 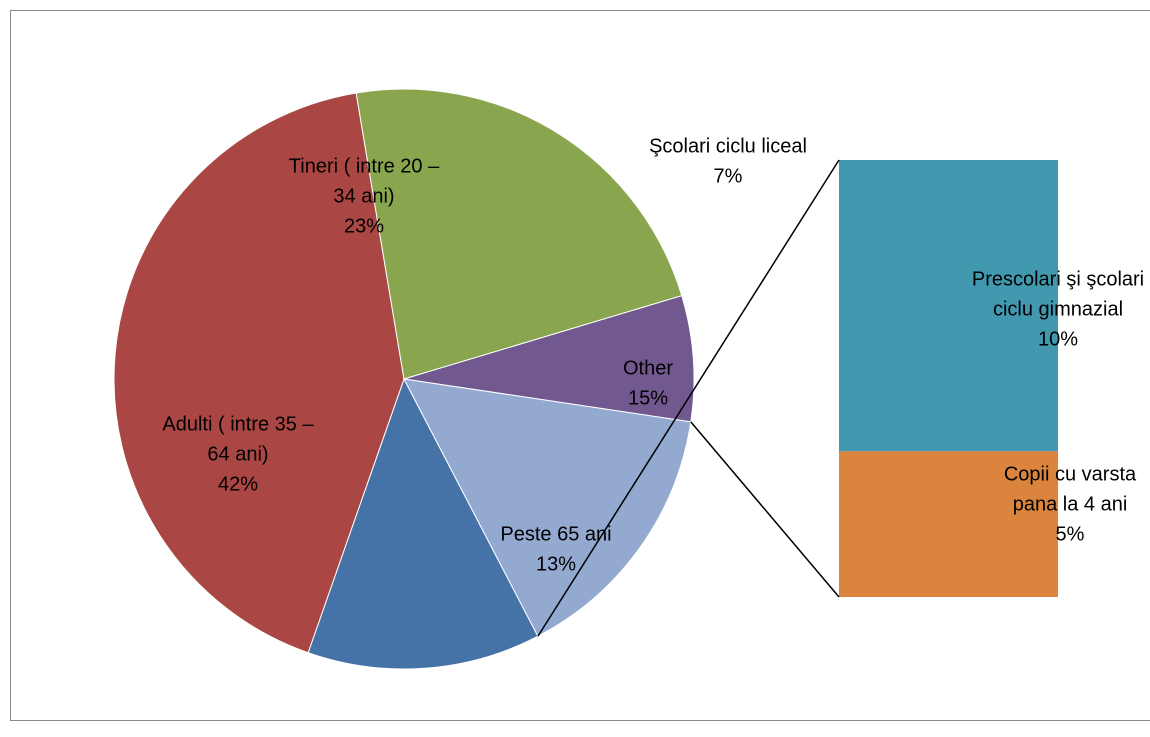 I want to click on slice-label-2-line-2: 23%, so click(x=364, y=226).